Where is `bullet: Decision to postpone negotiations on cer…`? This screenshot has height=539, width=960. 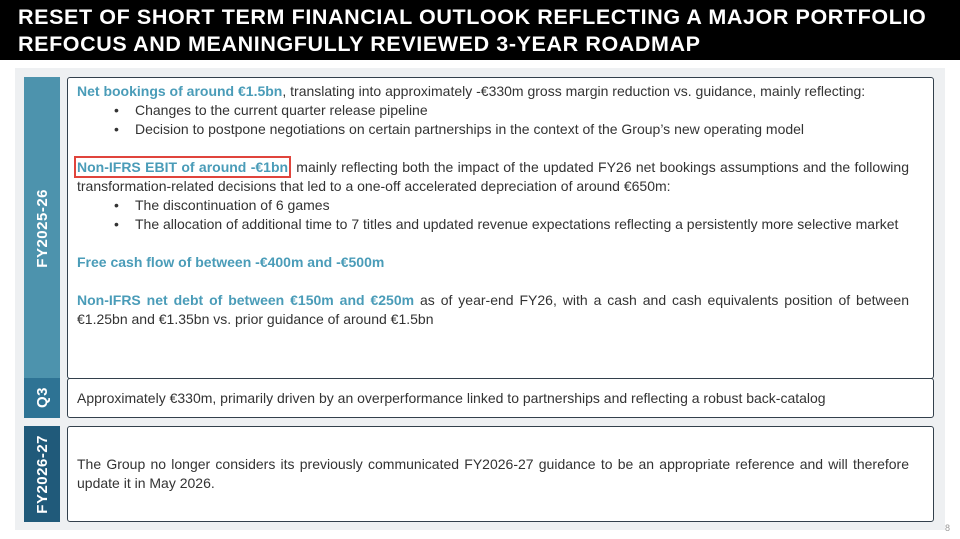 bullet: Decision to postpone negotiations on cer… is located at coordinates (511, 129).